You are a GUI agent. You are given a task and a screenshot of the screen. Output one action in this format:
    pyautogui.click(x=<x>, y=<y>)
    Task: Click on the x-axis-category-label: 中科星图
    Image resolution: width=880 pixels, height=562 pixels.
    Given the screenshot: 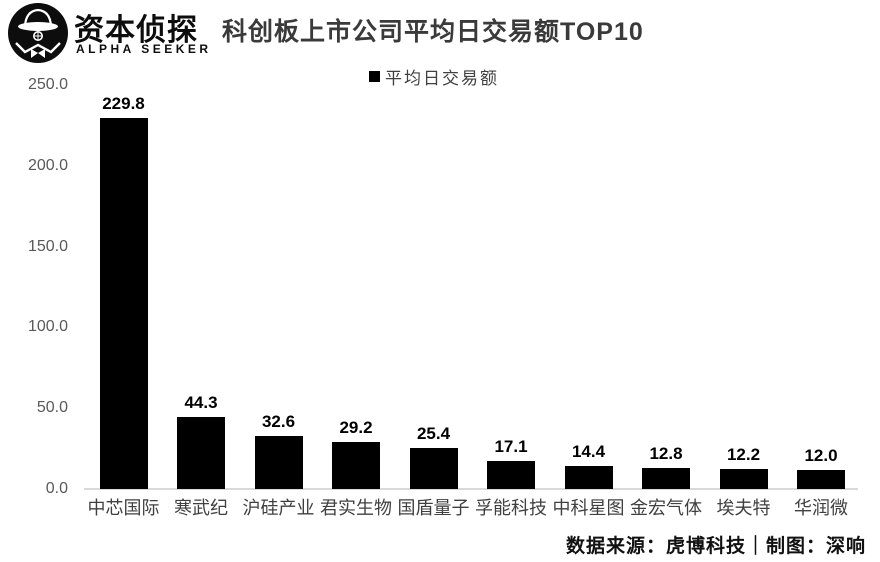 What is the action you would take?
    pyautogui.click(x=588, y=508)
    